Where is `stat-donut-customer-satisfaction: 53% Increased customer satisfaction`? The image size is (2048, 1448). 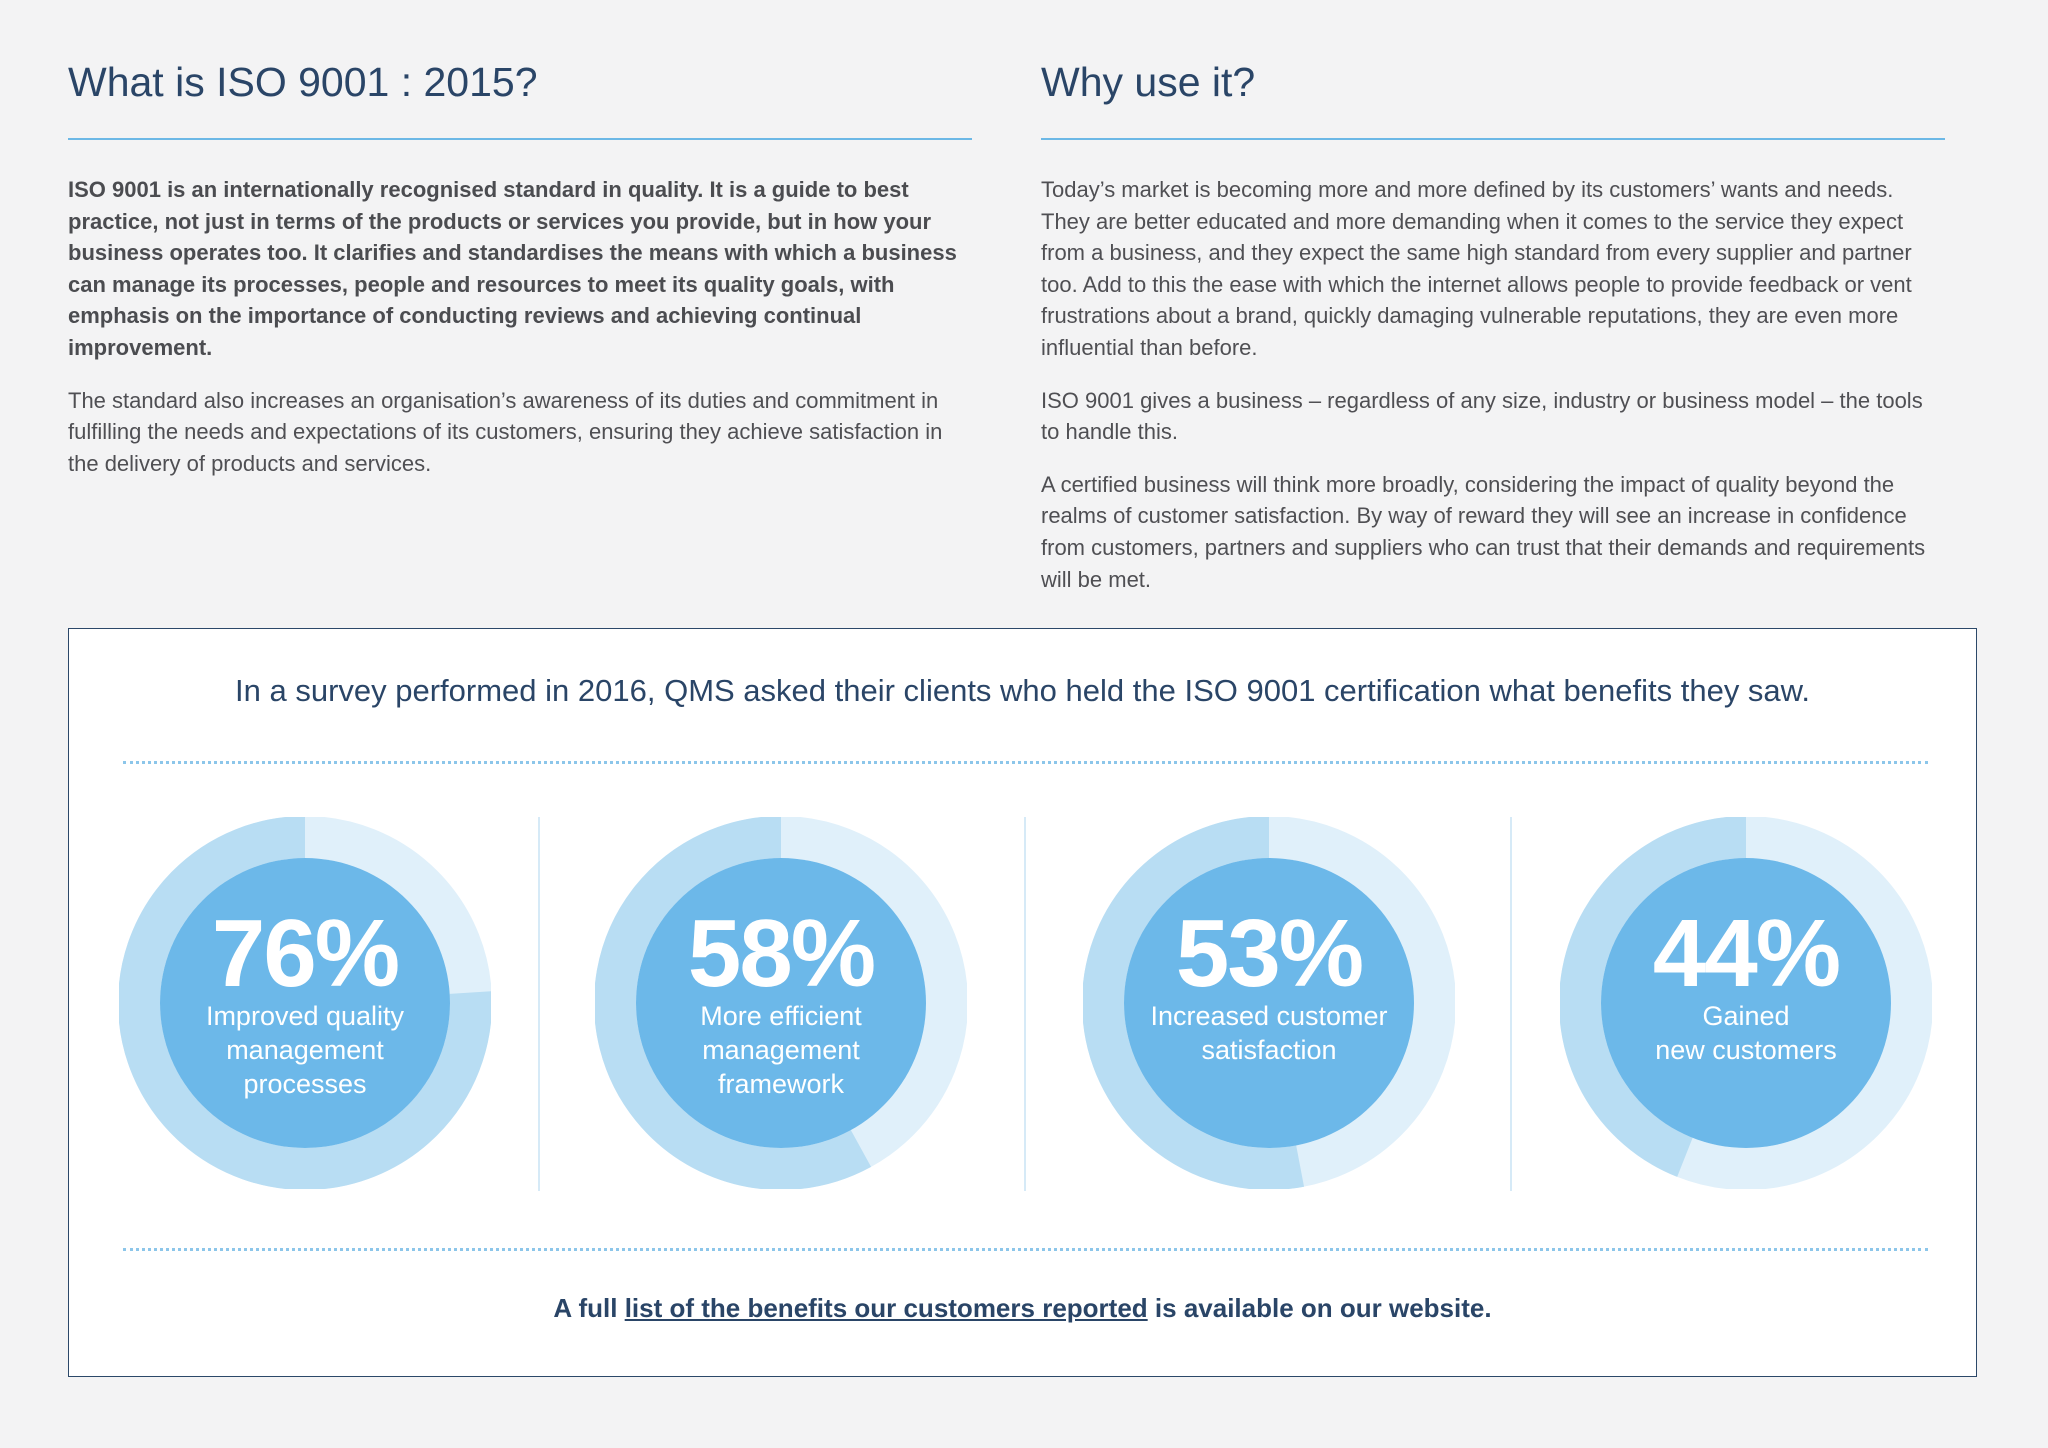 stat-donut-customer-satisfaction: 53% Increased customer satisfaction is located at coordinates (1269, 1003).